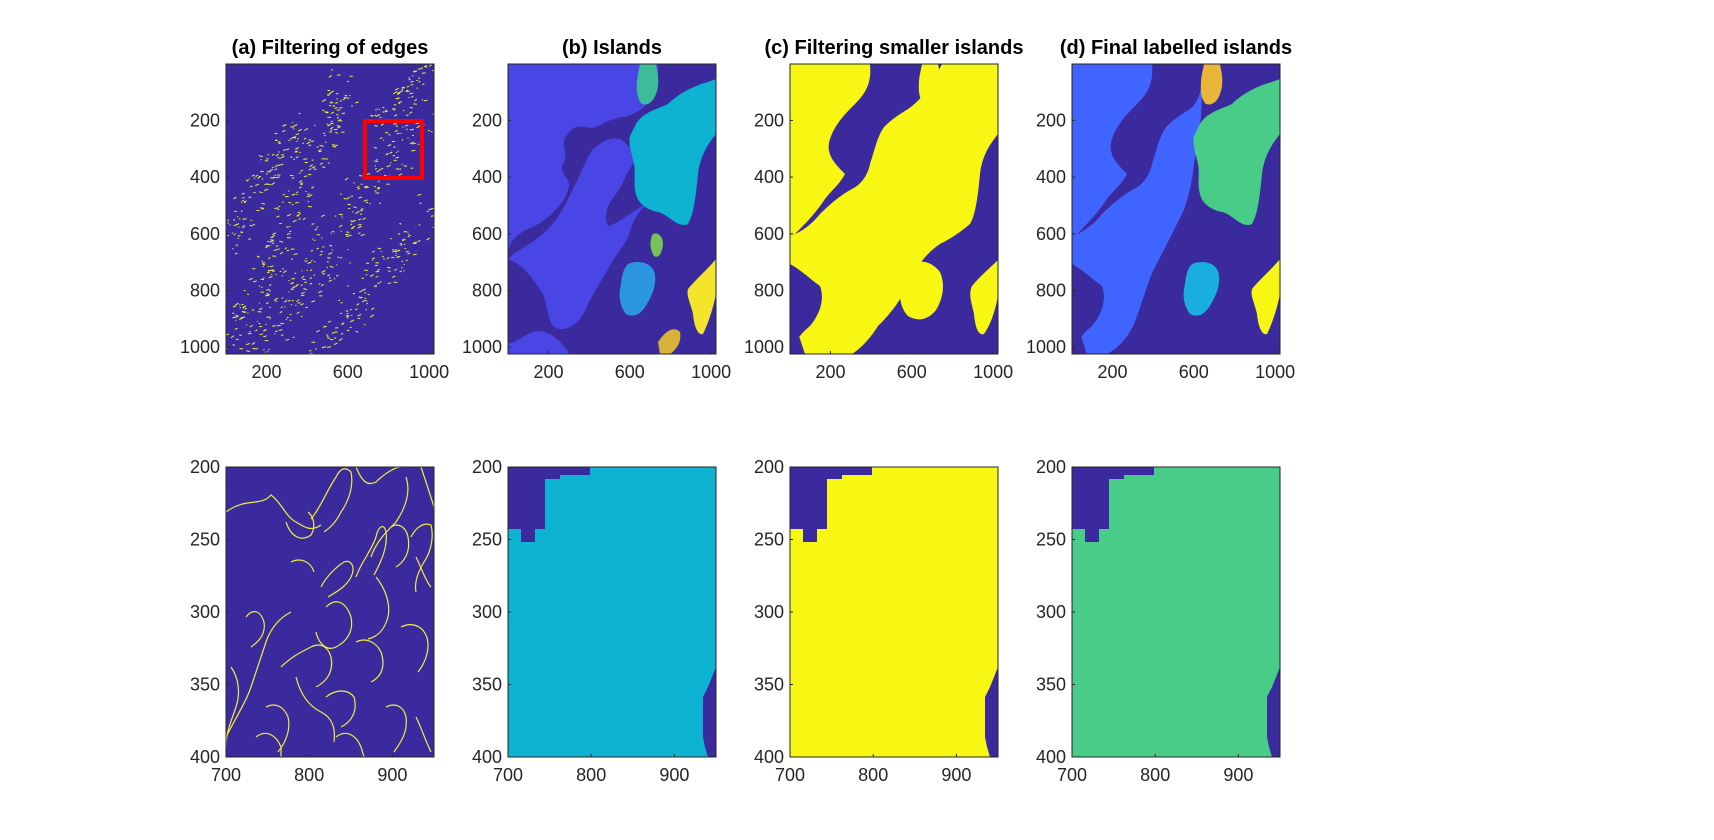 This screenshot has width=1714, height=840. I want to click on island-green, so click(656, 245).